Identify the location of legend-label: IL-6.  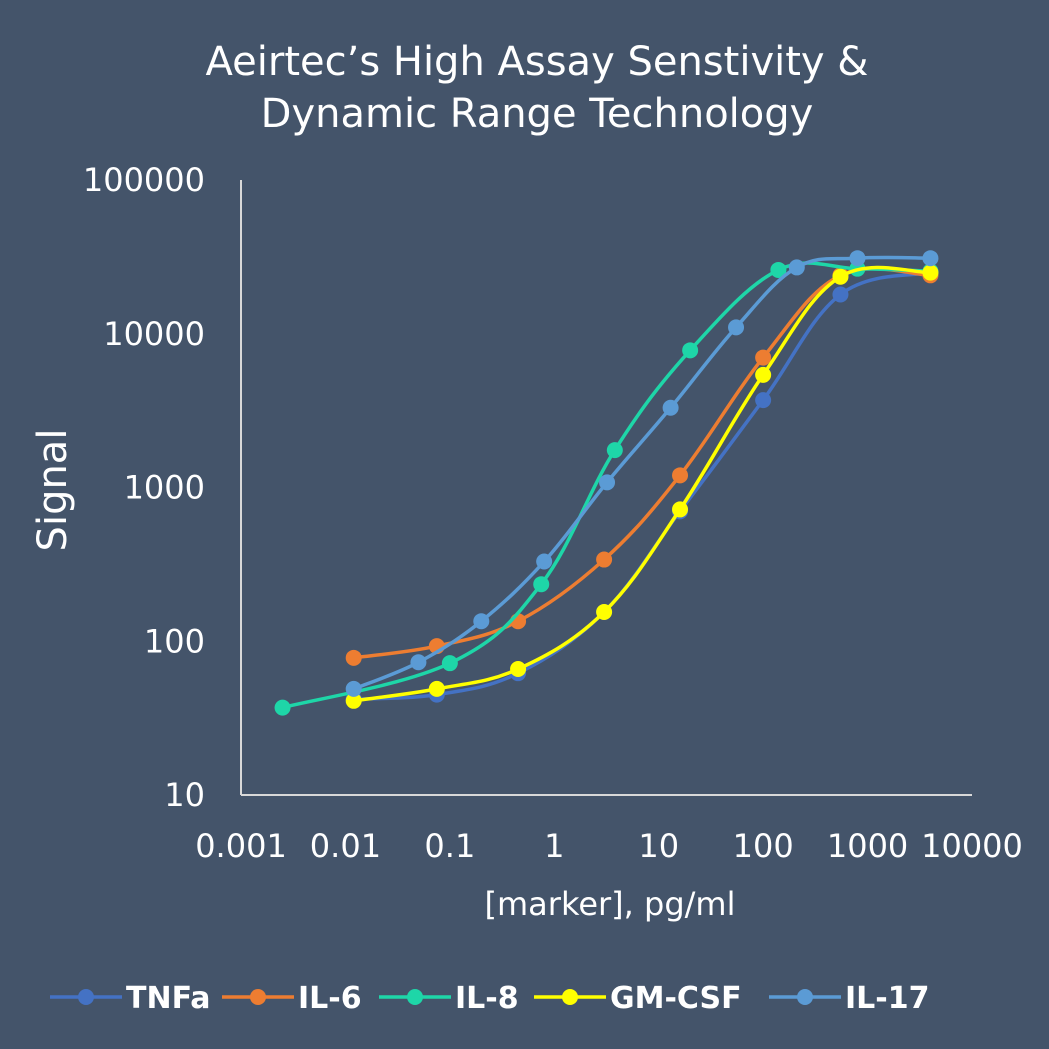
(330, 998).